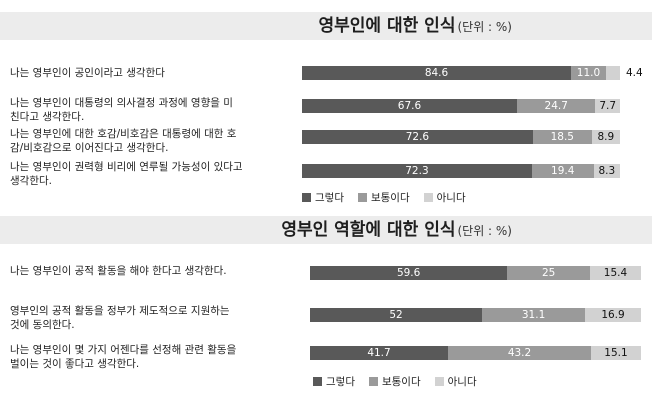  I want to click on category-label-line: 나는 영부인이 공적 활동을 해야 한다고 생각한다., so click(118, 271).